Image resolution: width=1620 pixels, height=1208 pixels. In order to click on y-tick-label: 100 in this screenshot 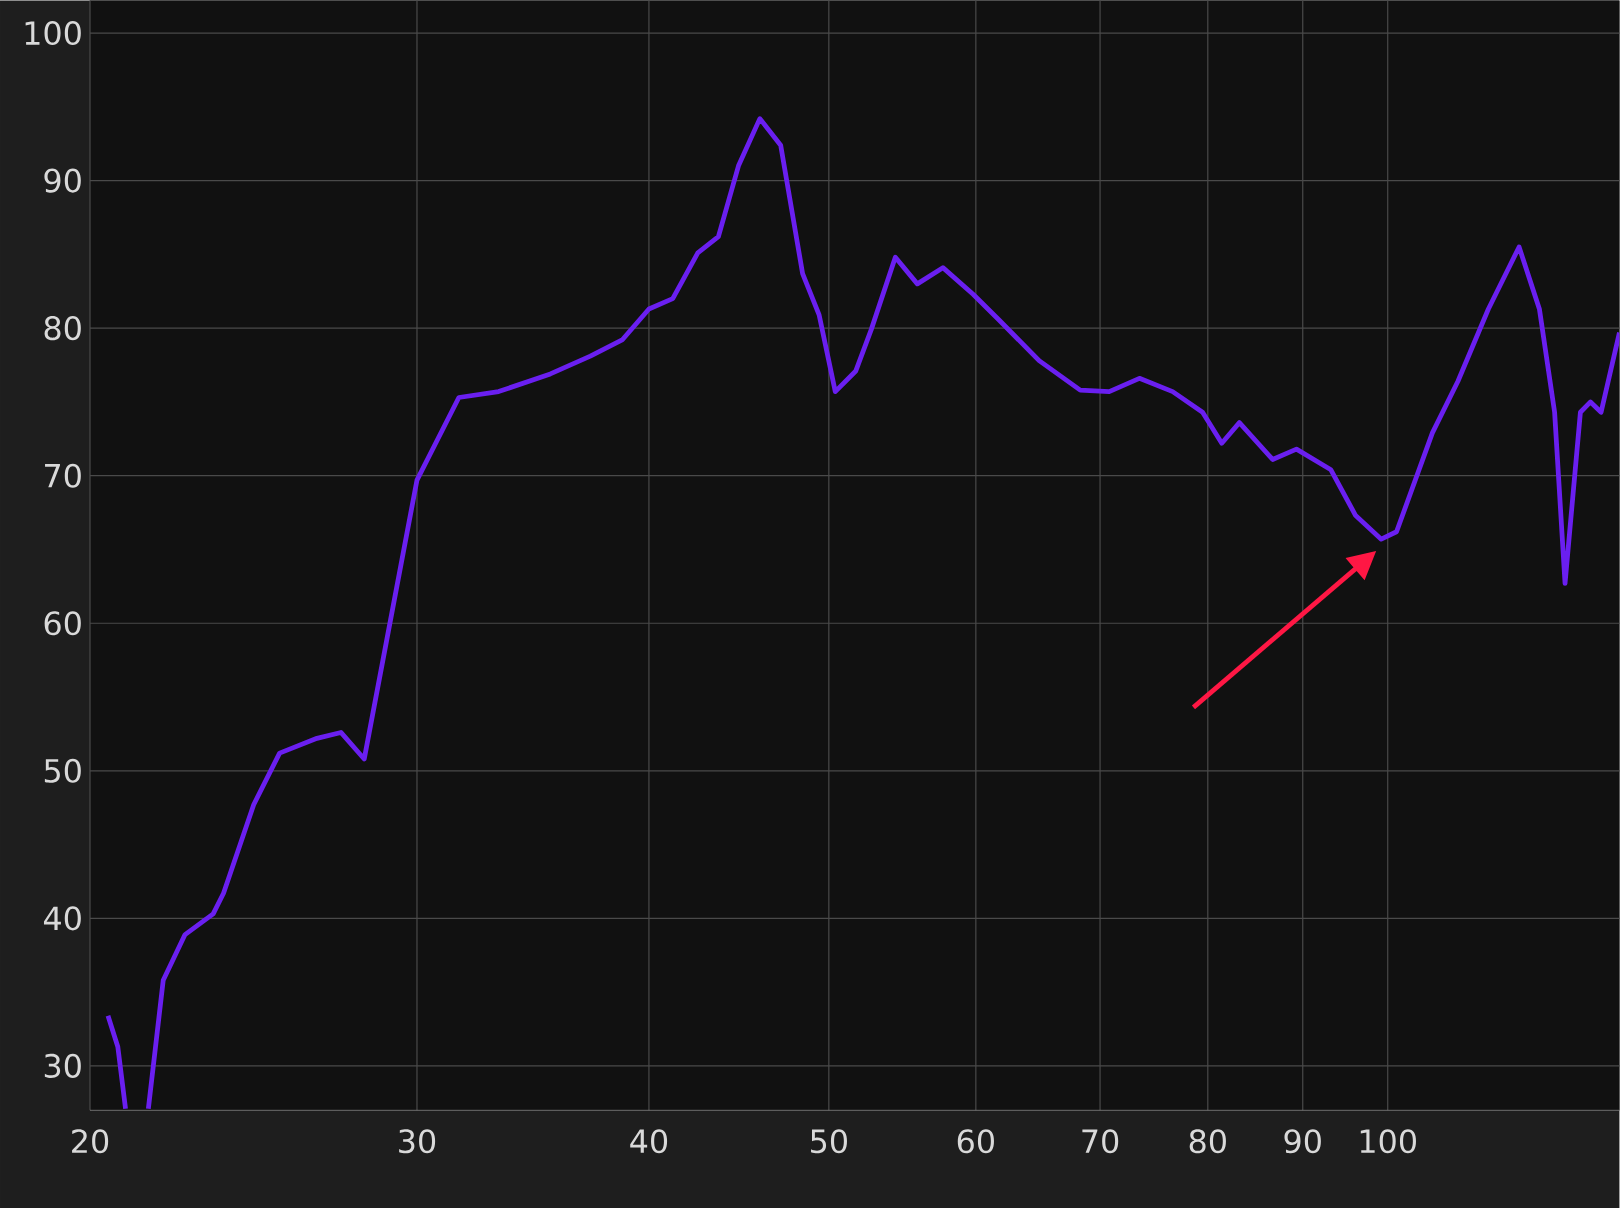, I will do `click(53, 33)`.